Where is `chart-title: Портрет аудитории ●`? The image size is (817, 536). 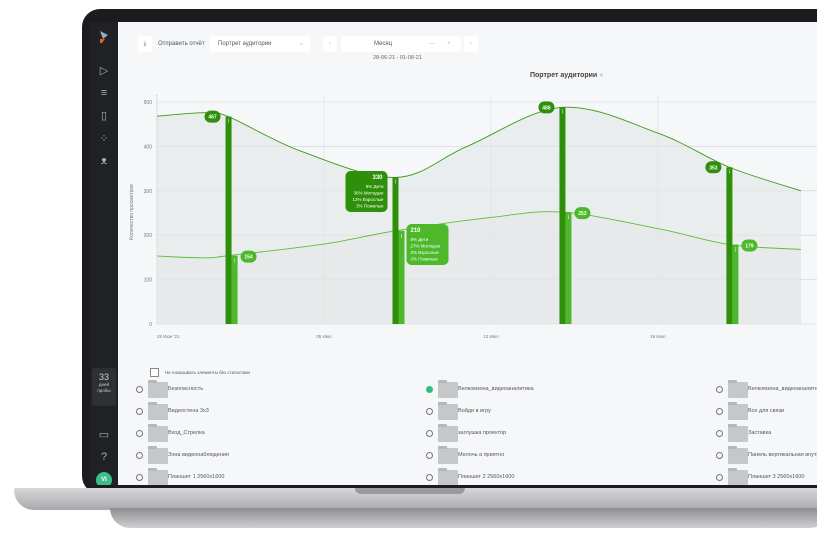 chart-title: Портрет аудитории ● is located at coordinates (566, 75).